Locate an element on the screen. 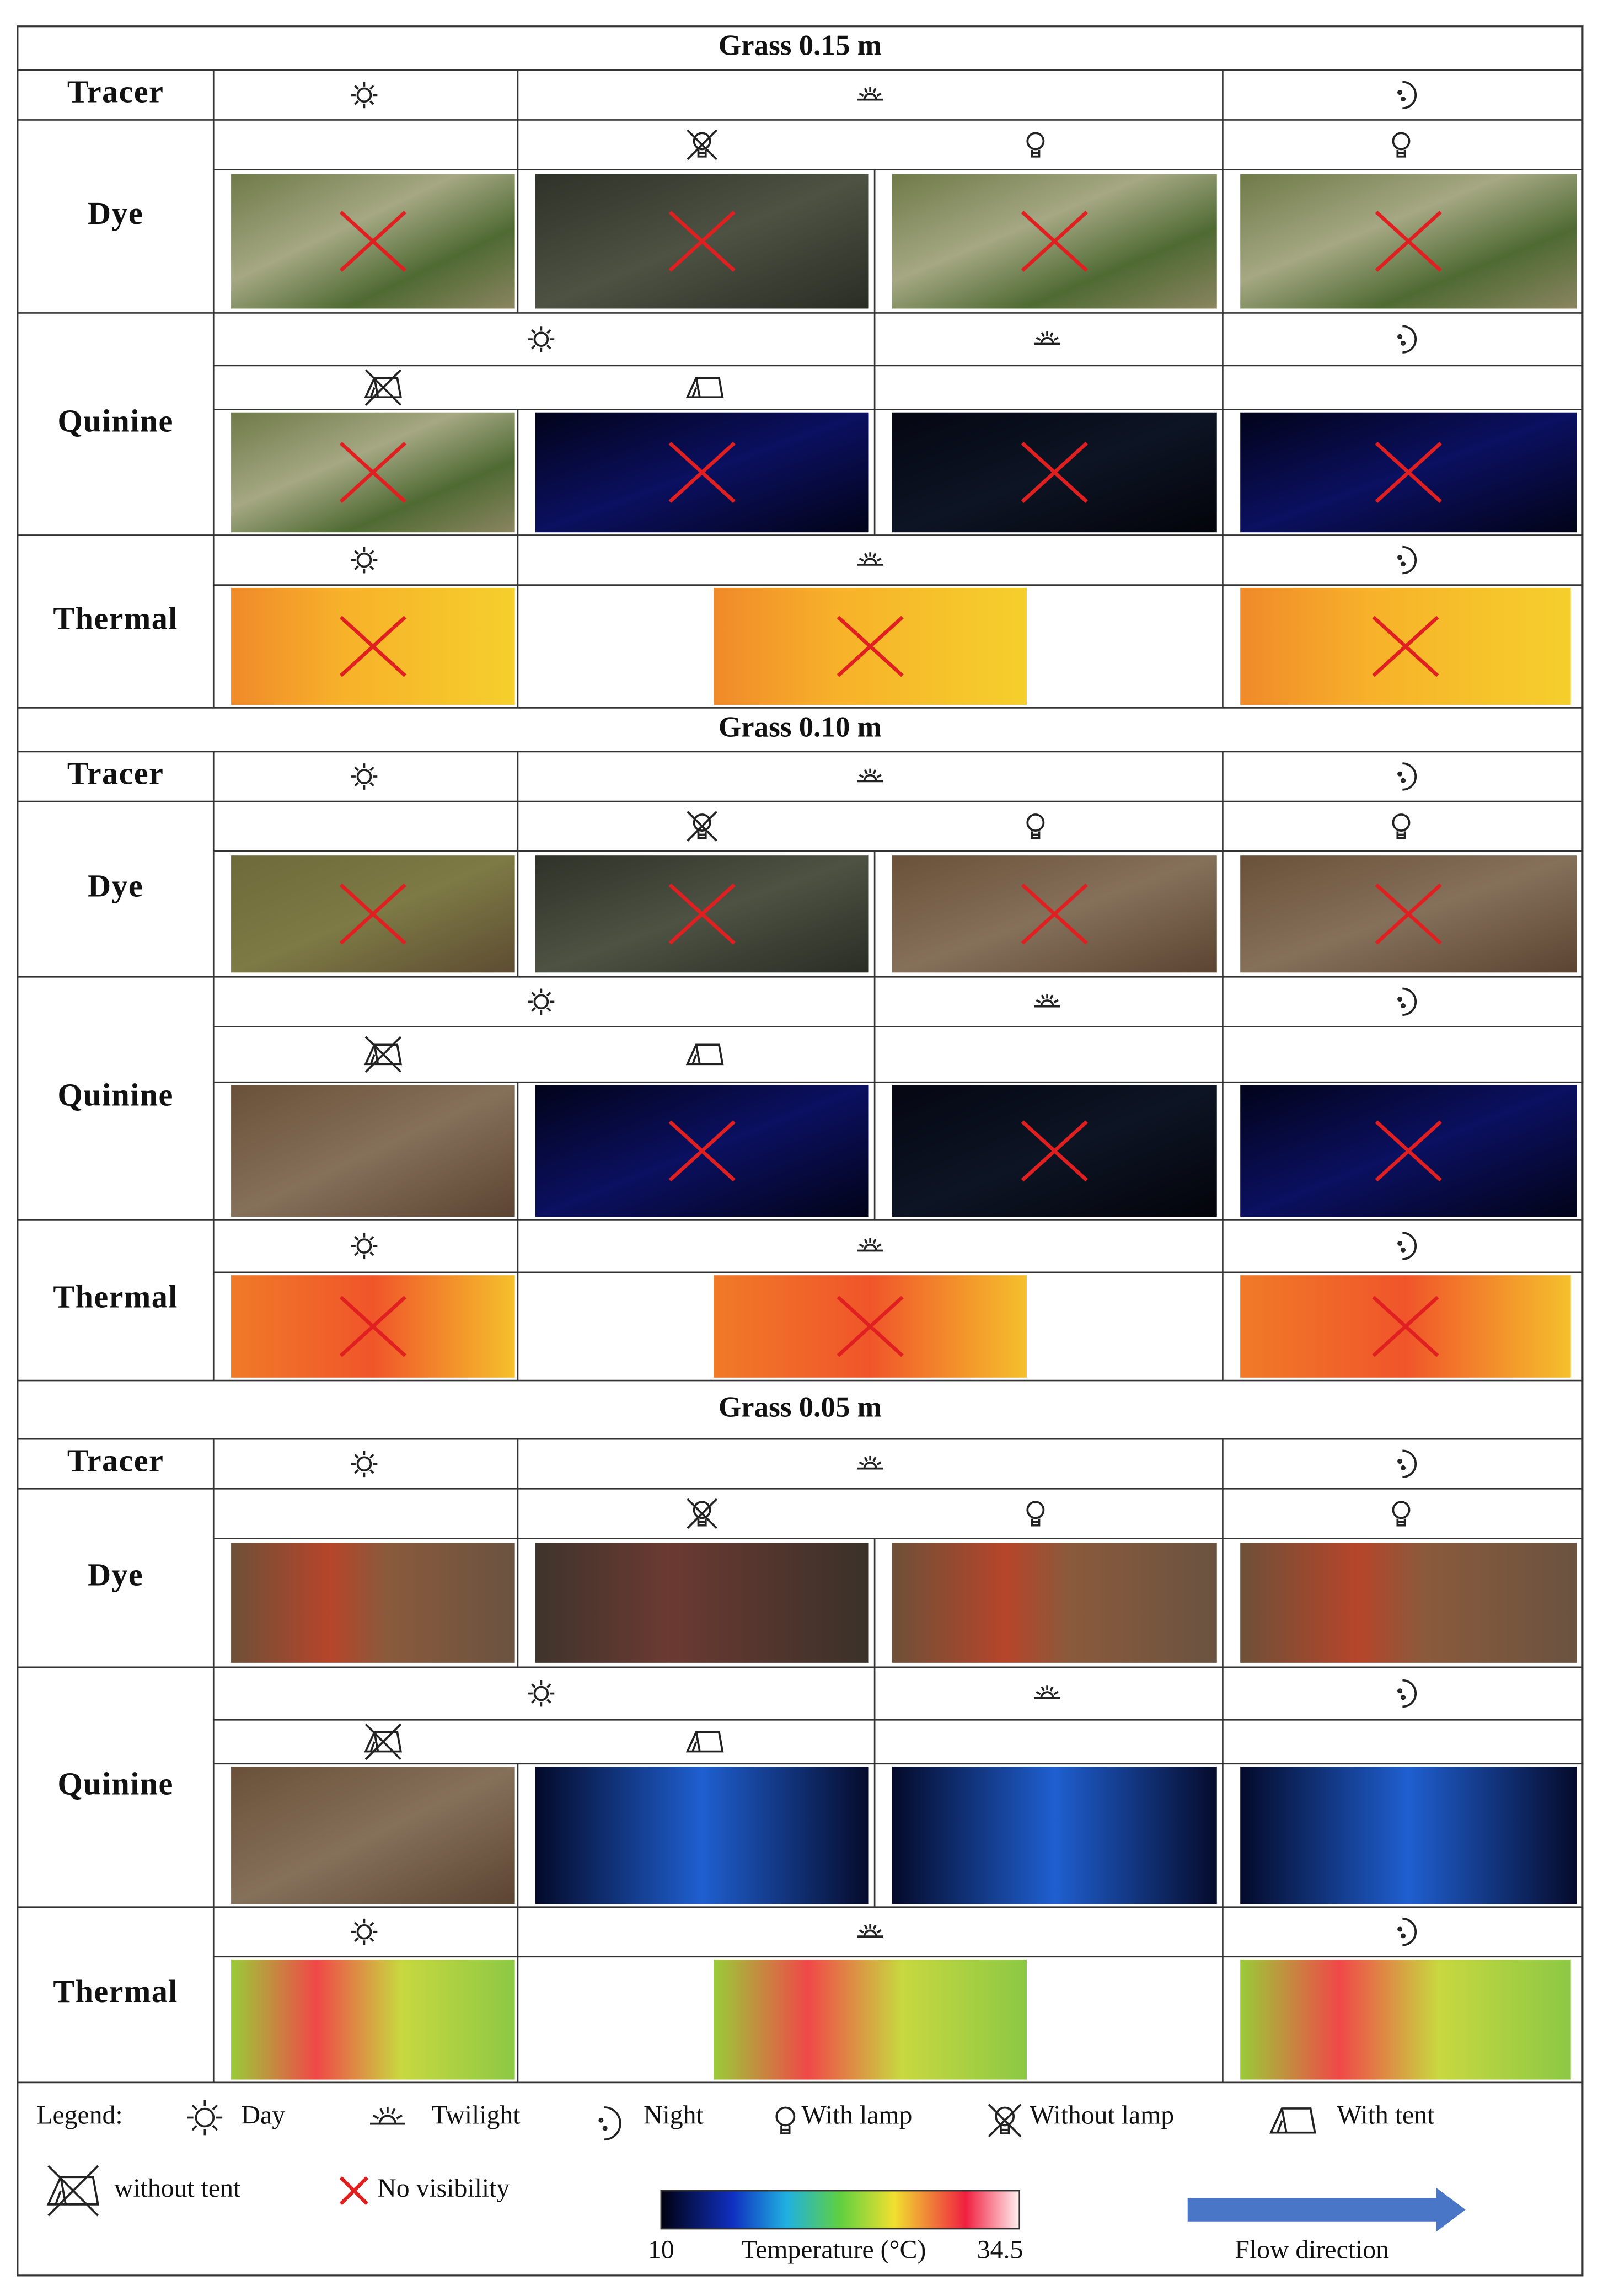  section-title: Grass 0.15 m is located at coordinates (800, 46).